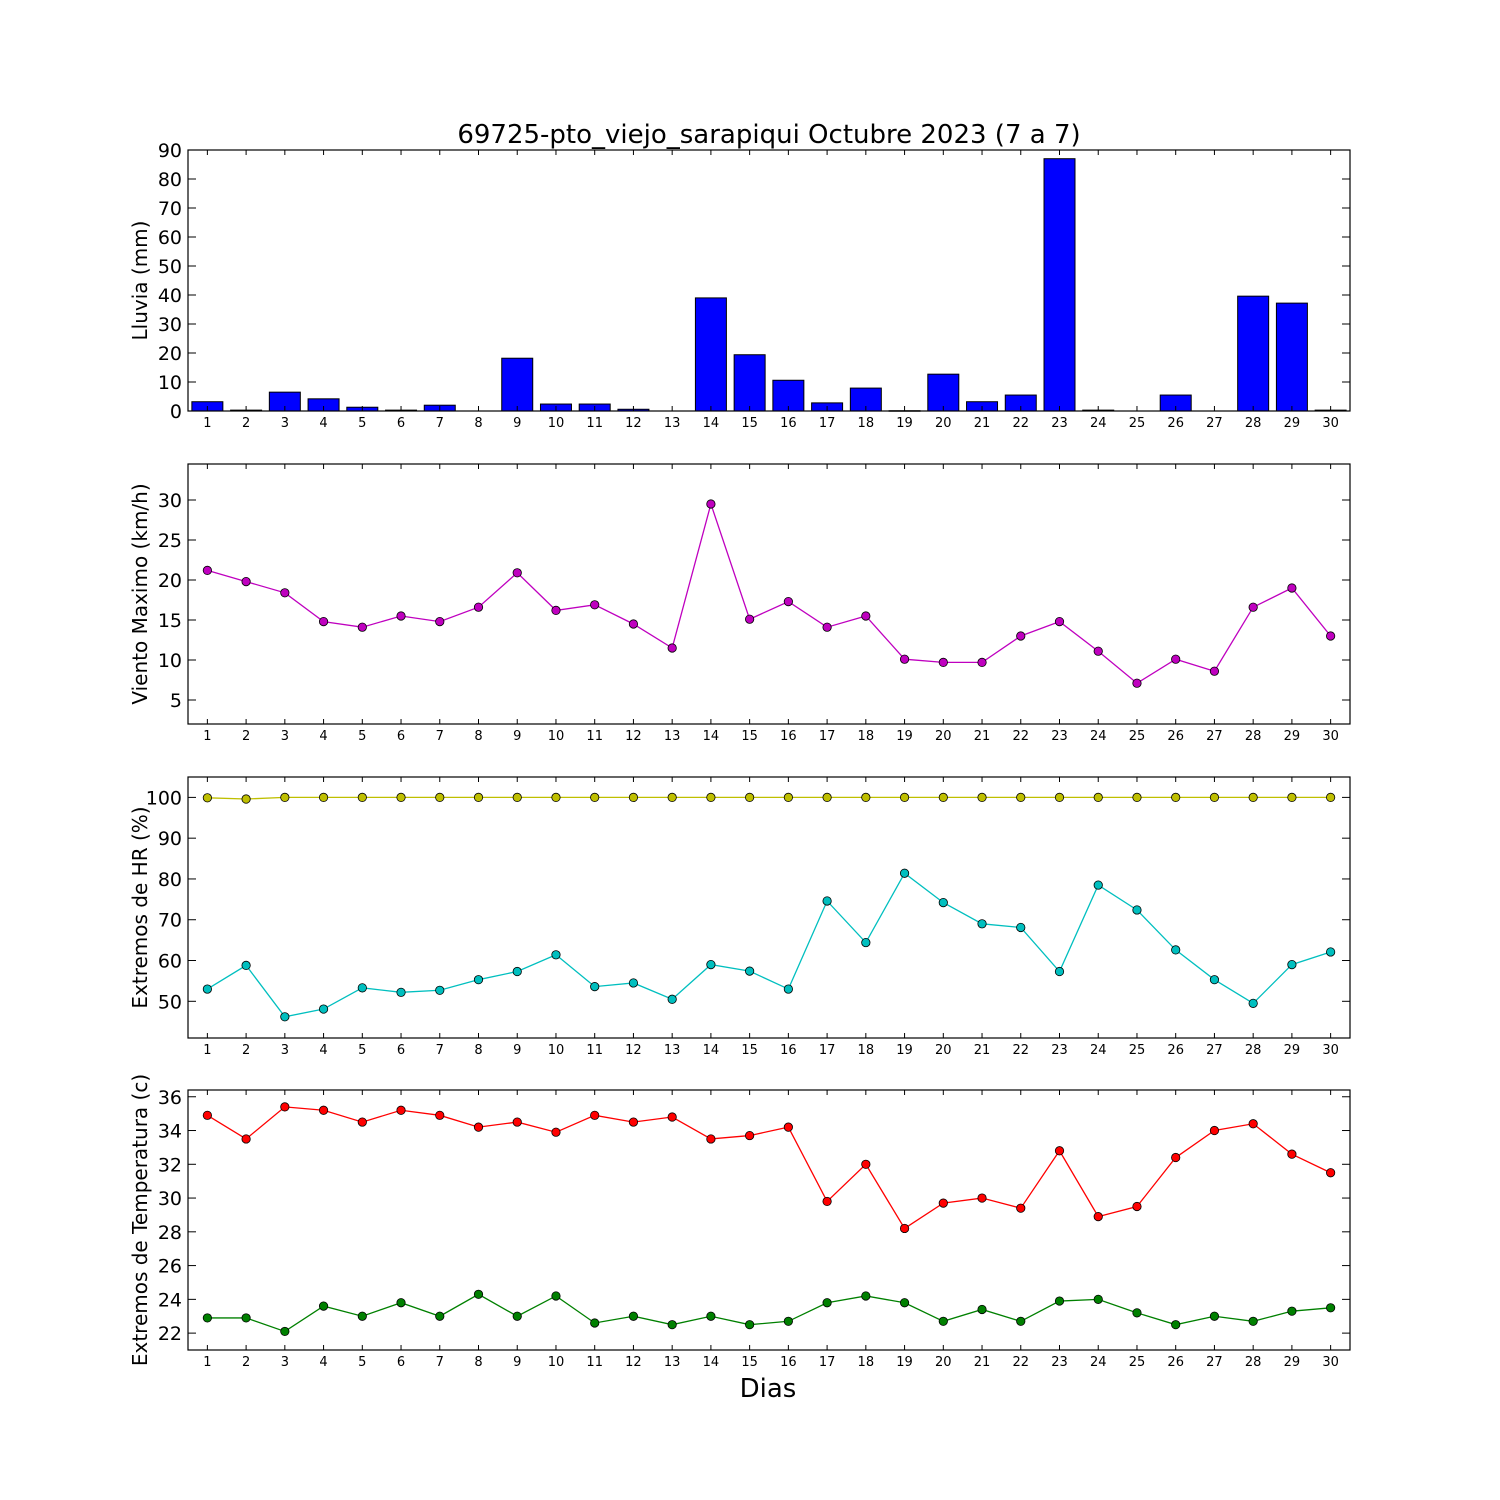 Image resolution: width=1500 pixels, height=1500 pixels. Describe the element at coordinates (170, 1132) in the screenshot. I see `y-tick-label: 34` at that location.